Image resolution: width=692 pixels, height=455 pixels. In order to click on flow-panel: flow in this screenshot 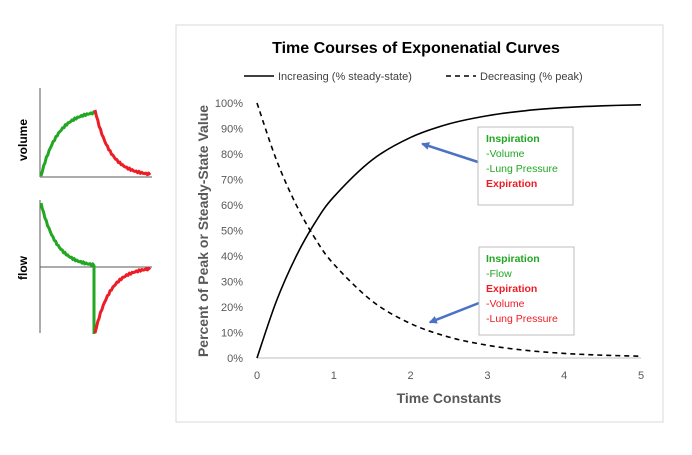, I will do `click(84, 267)`.